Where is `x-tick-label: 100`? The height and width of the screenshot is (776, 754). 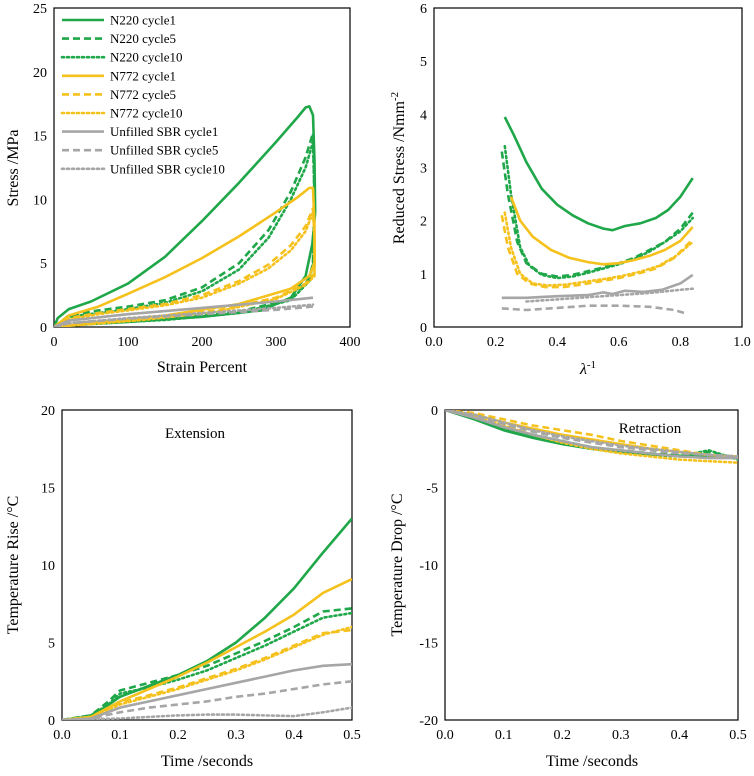 x-tick-label: 100 is located at coordinates (128, 342).